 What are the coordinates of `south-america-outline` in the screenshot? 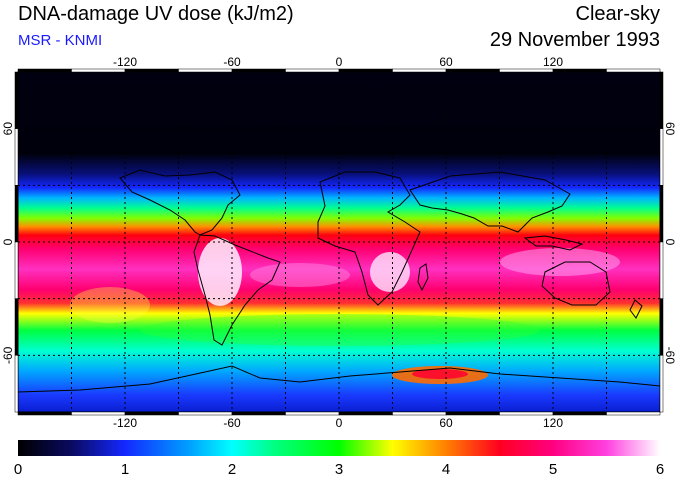 It's located at (237, 290).